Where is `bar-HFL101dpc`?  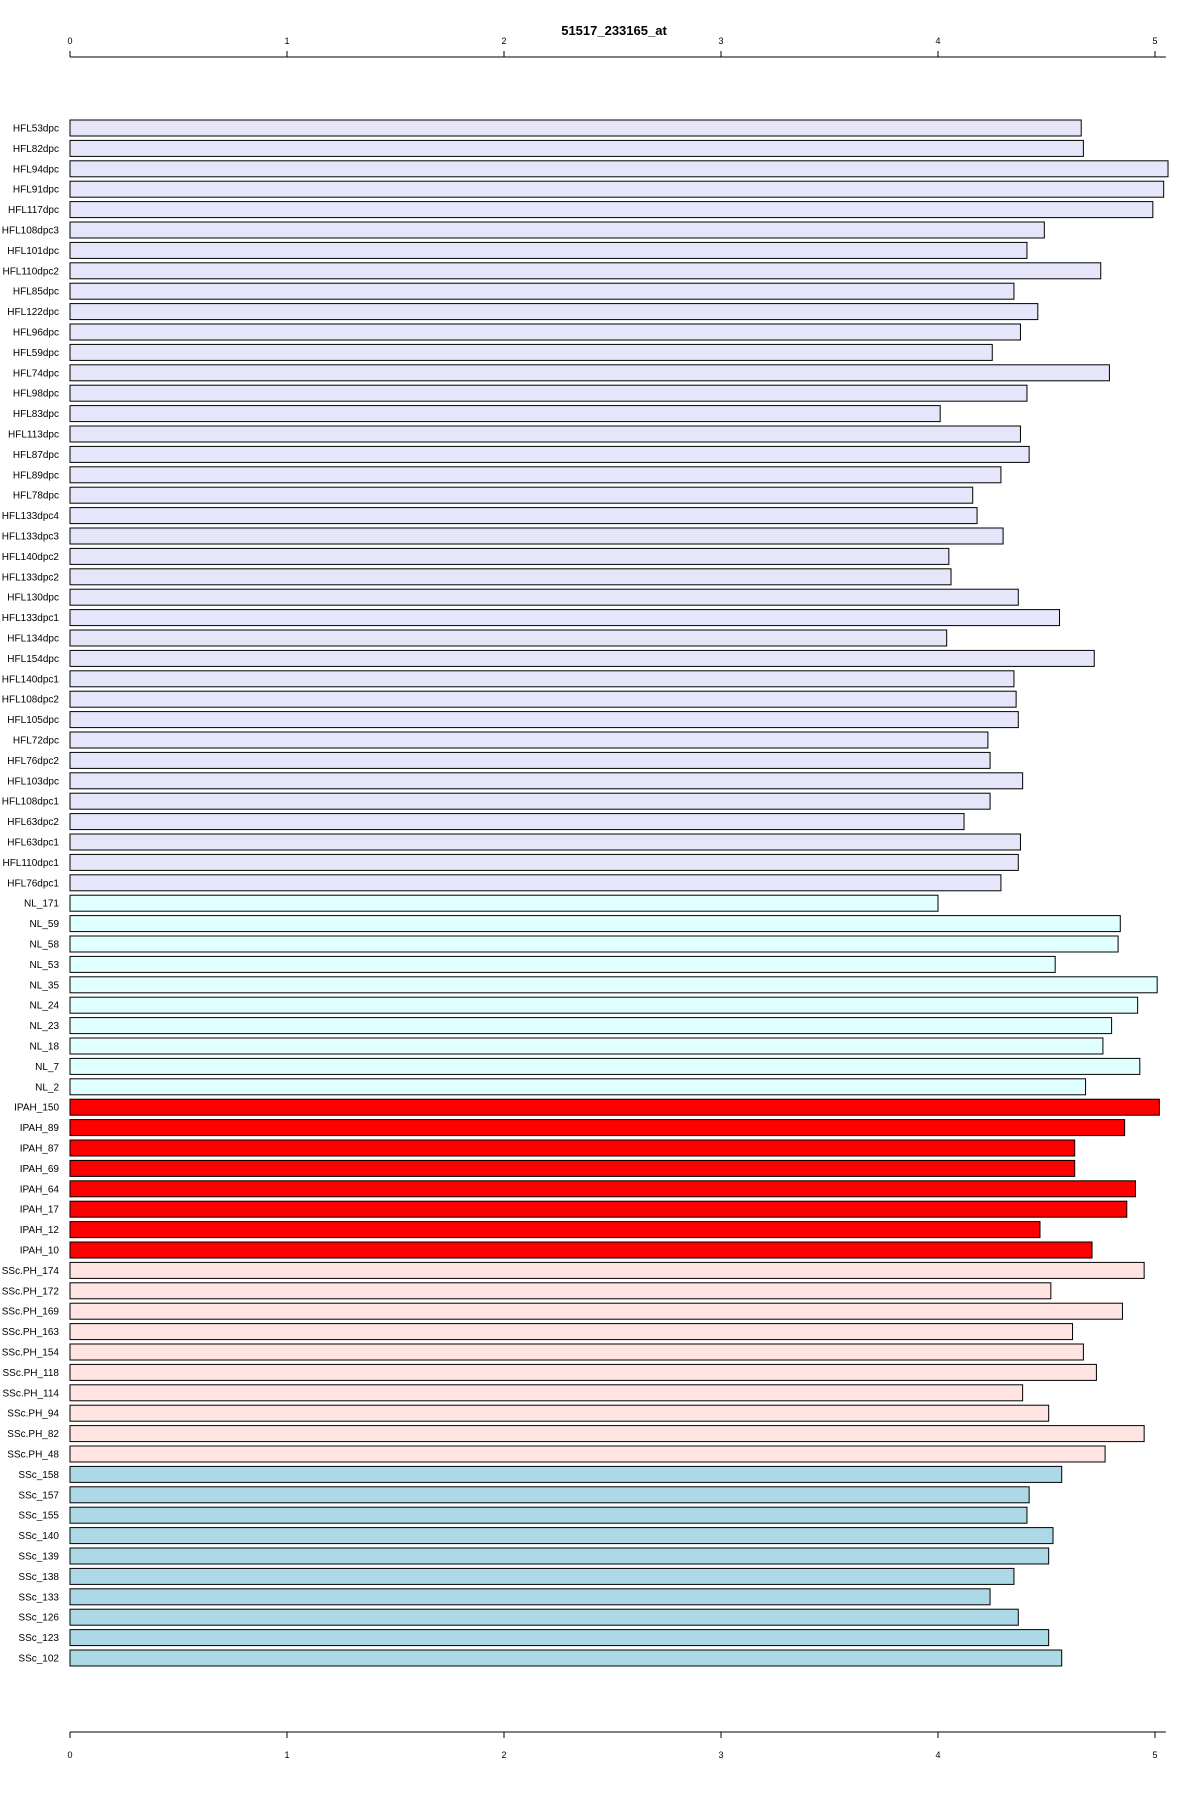
bar-HFL101dpc is located at coordinates (548, 250).